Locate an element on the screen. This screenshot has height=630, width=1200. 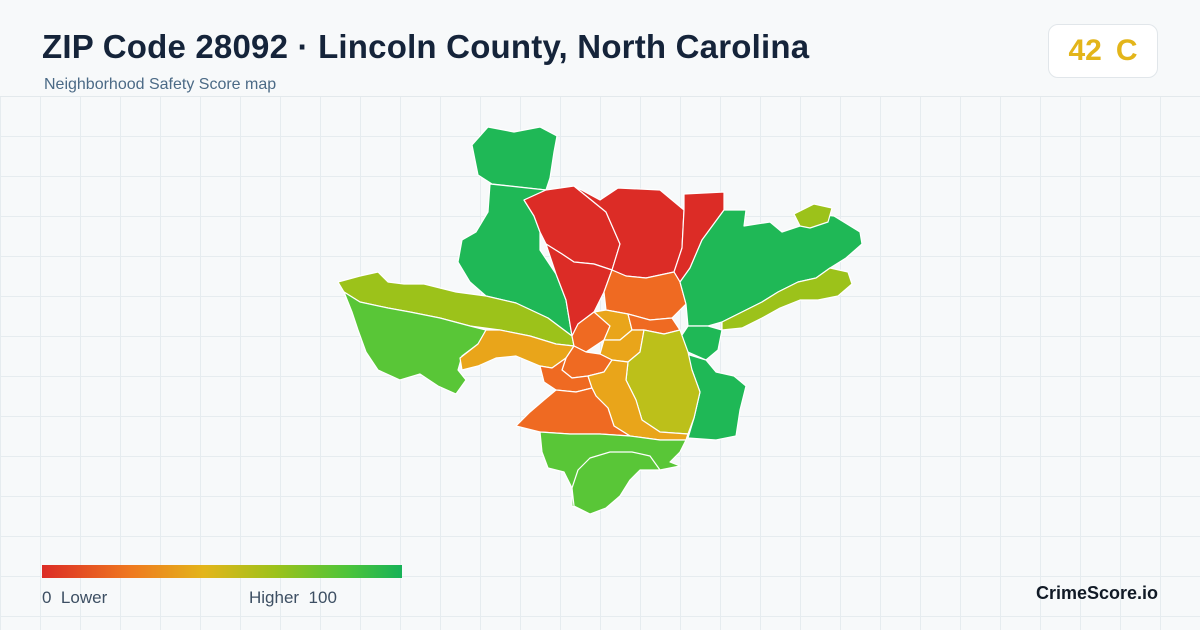
score-grade: C is located at coordinates (1126, 50).